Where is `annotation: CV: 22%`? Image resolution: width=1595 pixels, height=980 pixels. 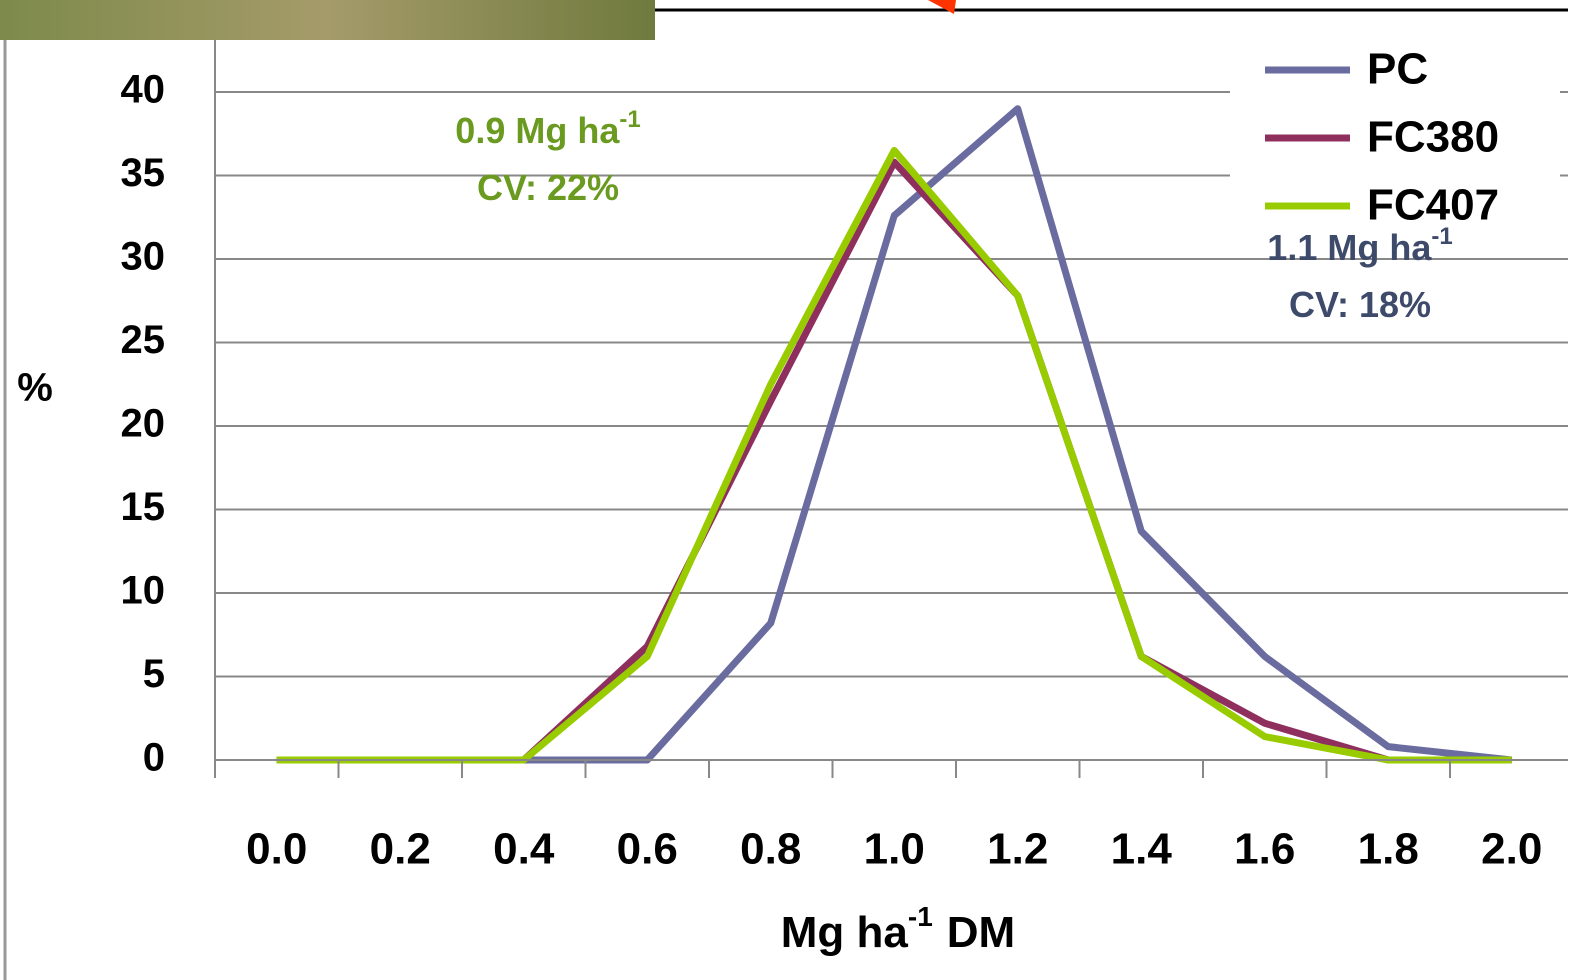 annotation: CV: 22% is located at coordinates (548, 187).